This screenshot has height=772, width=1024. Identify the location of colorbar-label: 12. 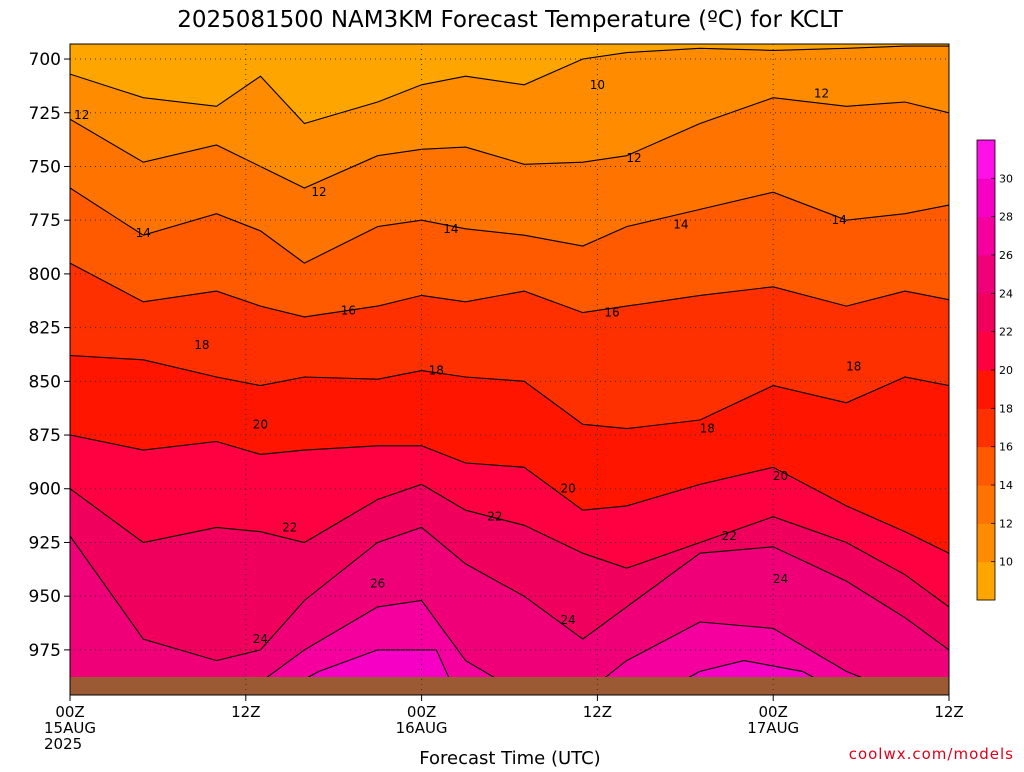
(1006, 523).